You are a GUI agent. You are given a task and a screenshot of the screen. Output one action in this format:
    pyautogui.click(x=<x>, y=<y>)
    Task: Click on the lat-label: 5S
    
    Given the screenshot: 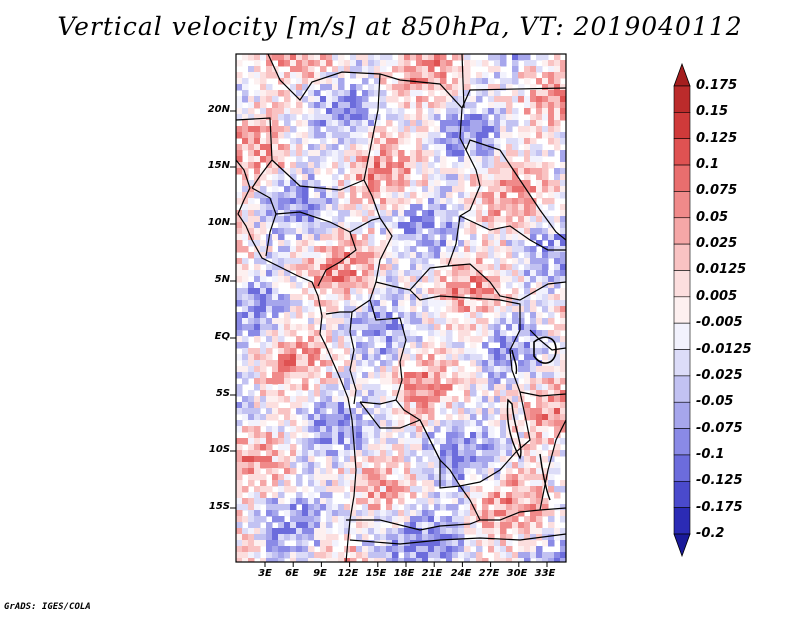 What is the action you would take?
    pyautogui.click(x=222, y=393)
    